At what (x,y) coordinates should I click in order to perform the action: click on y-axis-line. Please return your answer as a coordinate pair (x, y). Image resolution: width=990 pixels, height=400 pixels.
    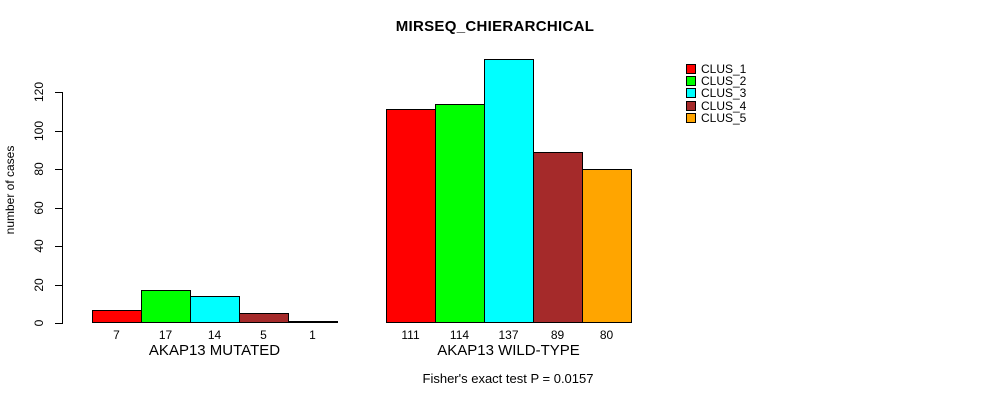
    Looking at the image, I should click on (62, 208).